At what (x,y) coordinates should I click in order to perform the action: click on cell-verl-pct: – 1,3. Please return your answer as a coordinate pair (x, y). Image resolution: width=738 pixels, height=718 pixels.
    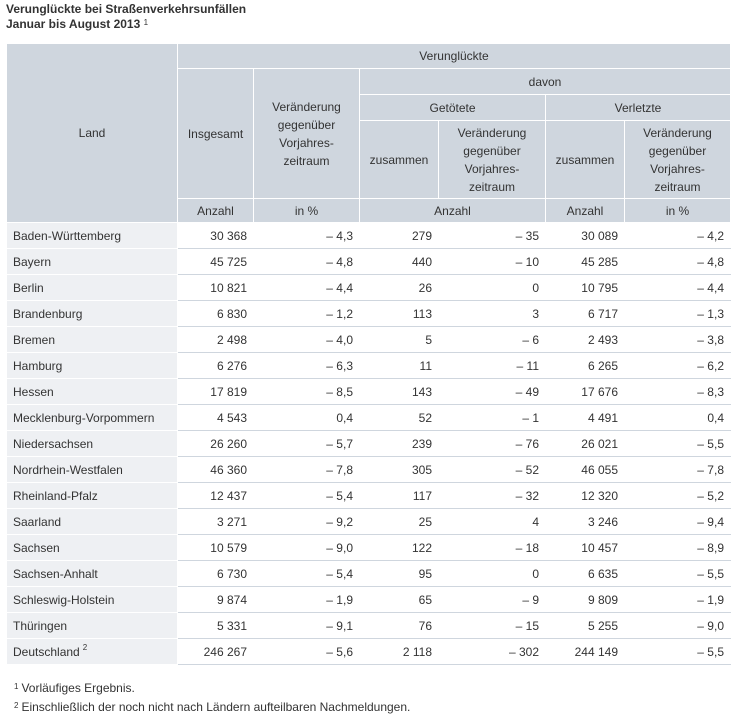
    Looking at the image, I should click on (677, 313).